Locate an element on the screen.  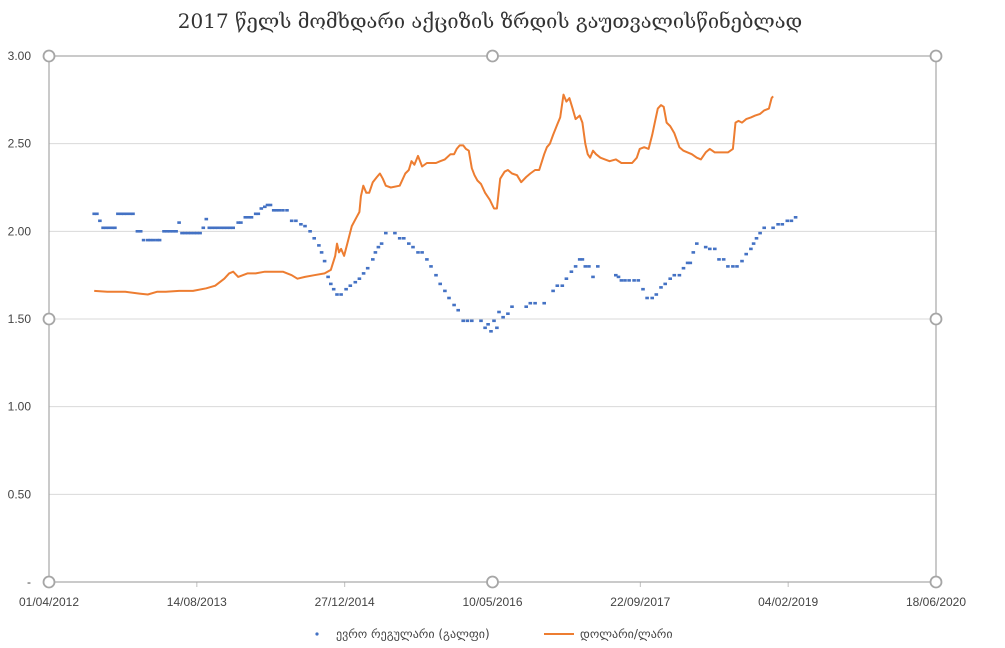
y-tick-label: 1.50 is located at coordinates (20, 319).